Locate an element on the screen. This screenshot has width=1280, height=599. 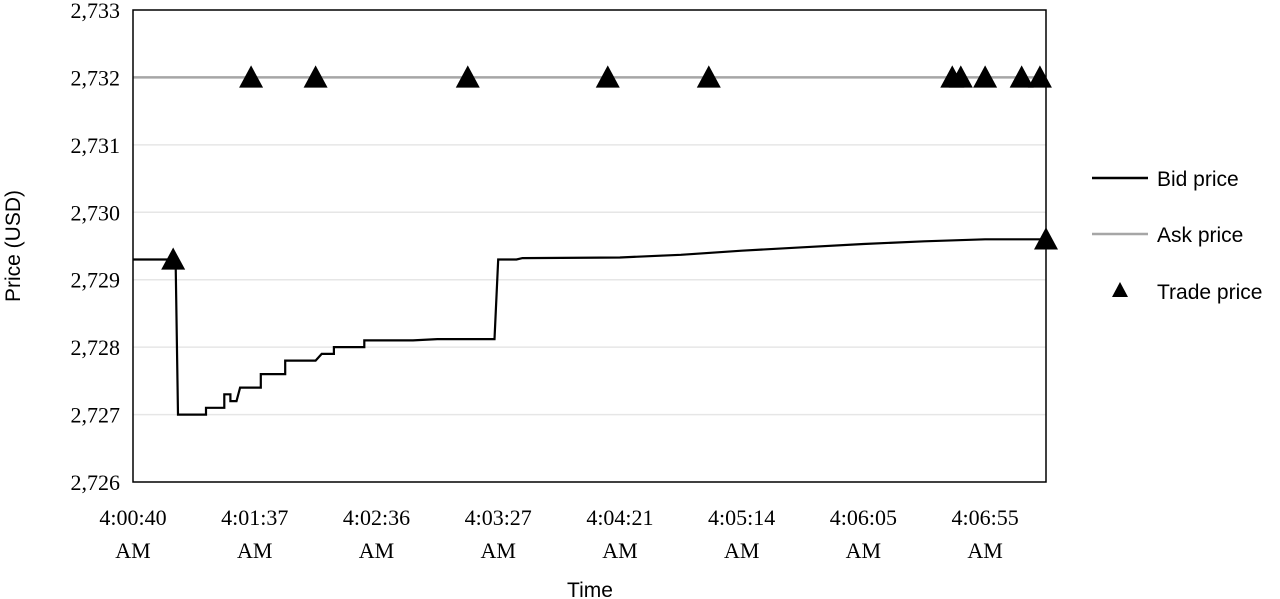
legend-item-ask-price: Ask price is located at coordinates (1167, 235).